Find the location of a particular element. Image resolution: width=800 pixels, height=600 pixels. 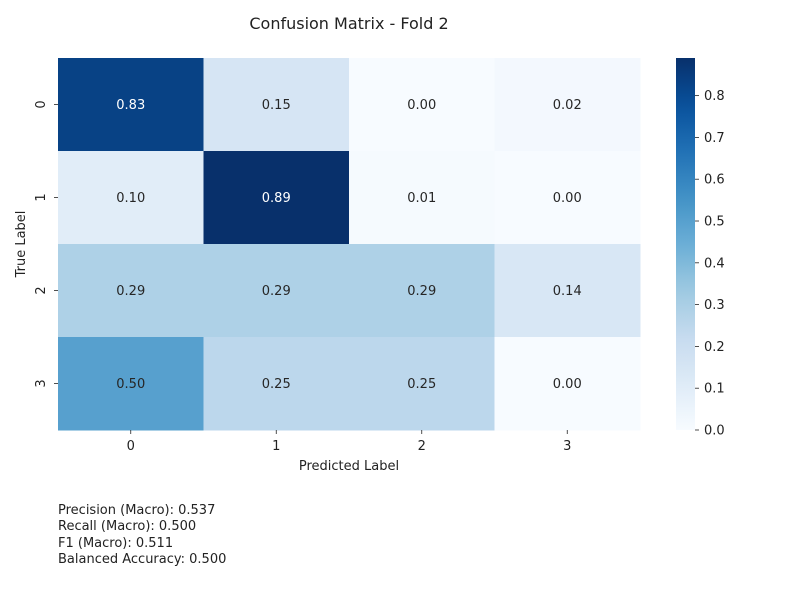

colorbar-tick-label: 0.3 is located at coordinates (714, 305).